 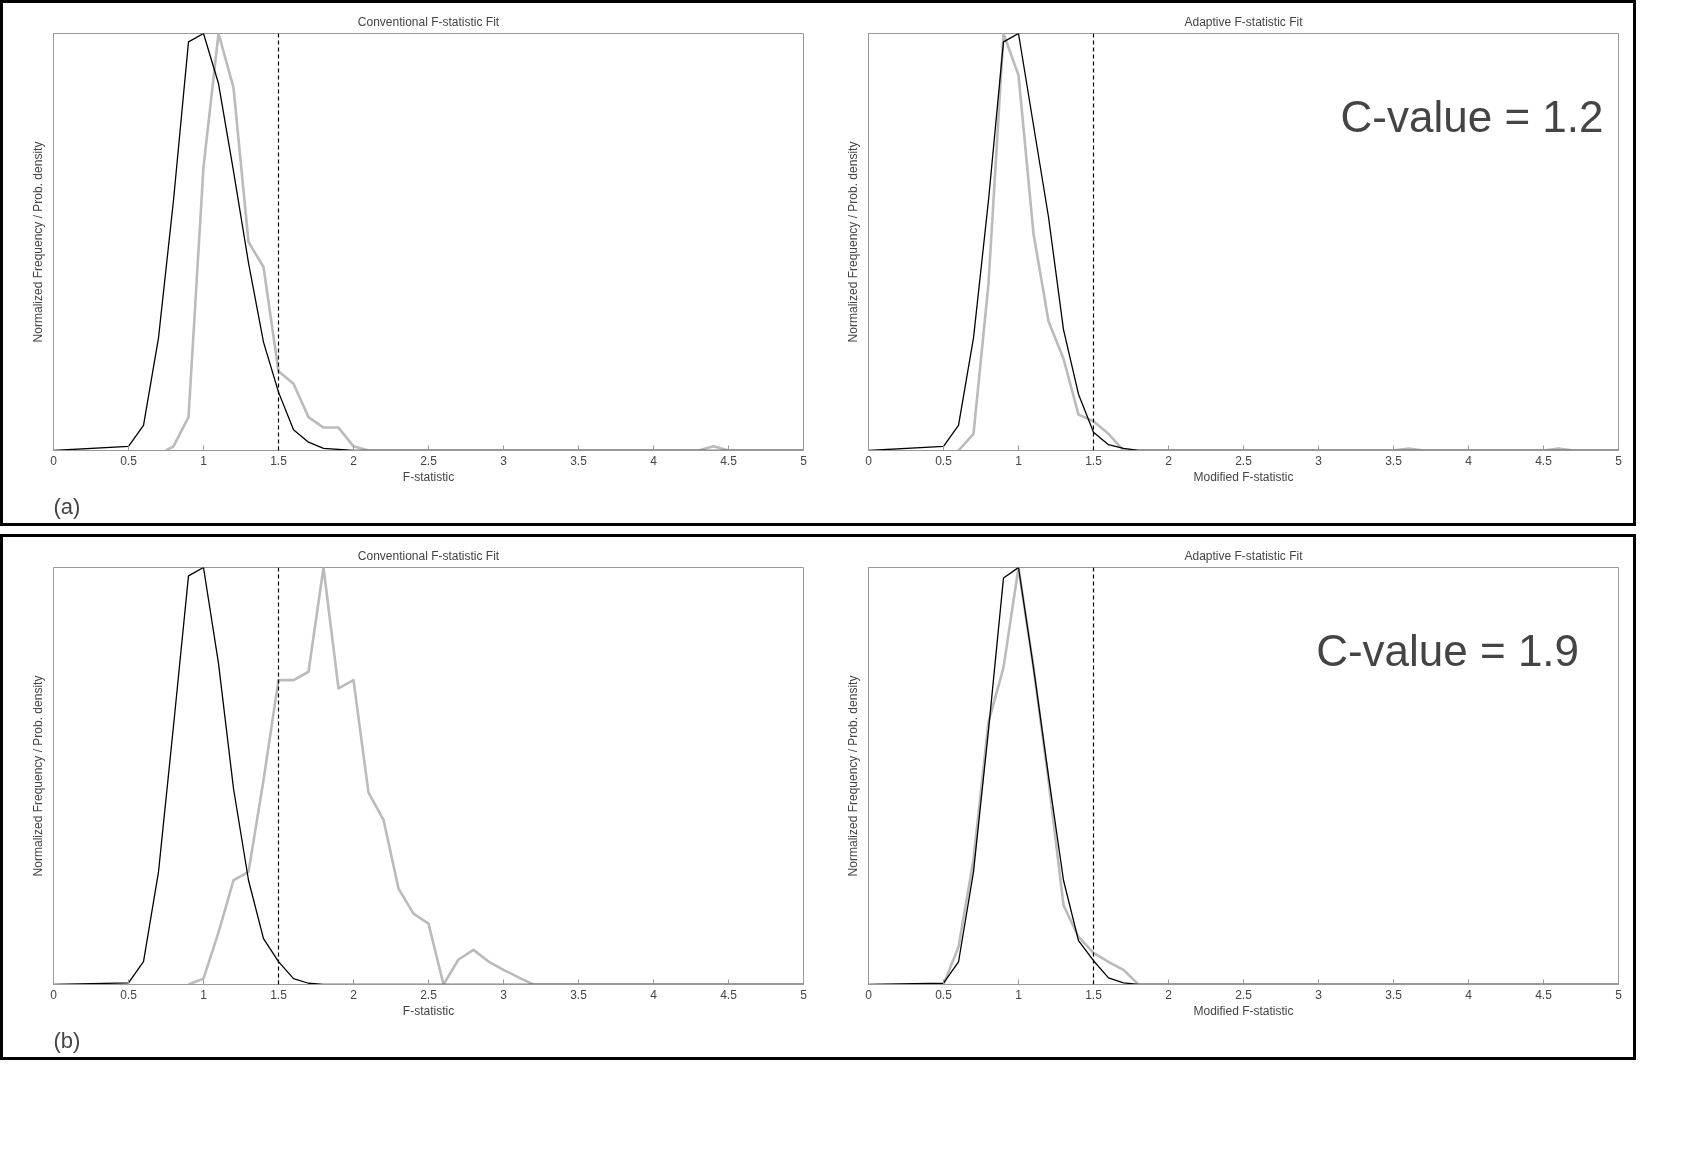 What do you see at coordinates (1472, 116) in the screenshot?
I see `annotation: C-value = 1.2` at bounding box center [1472, 116].